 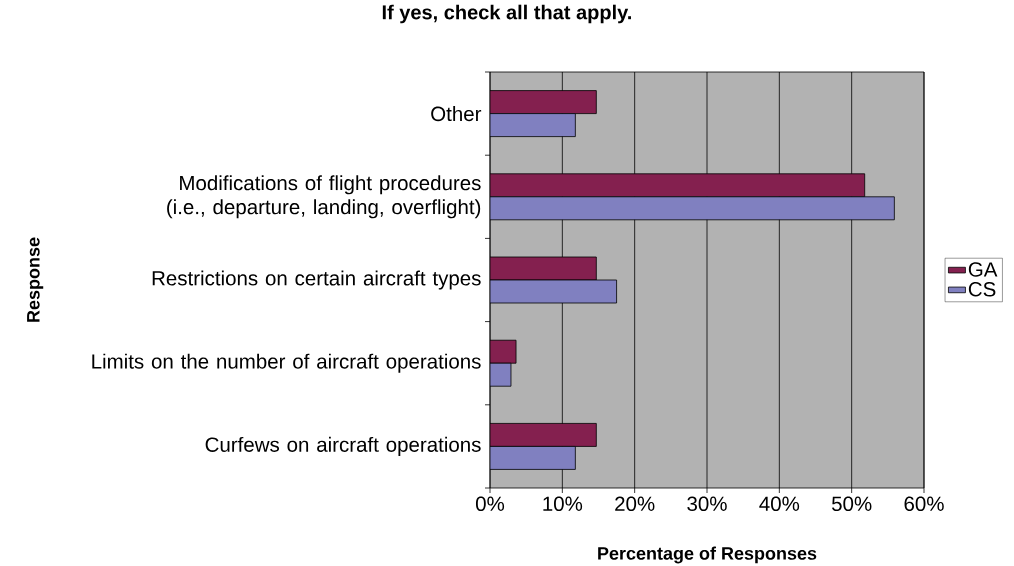 What do you see at coordinates (851, 504) in the screenshot?
I see `x-tick-label: 50%` at bounding box center [851, 504].